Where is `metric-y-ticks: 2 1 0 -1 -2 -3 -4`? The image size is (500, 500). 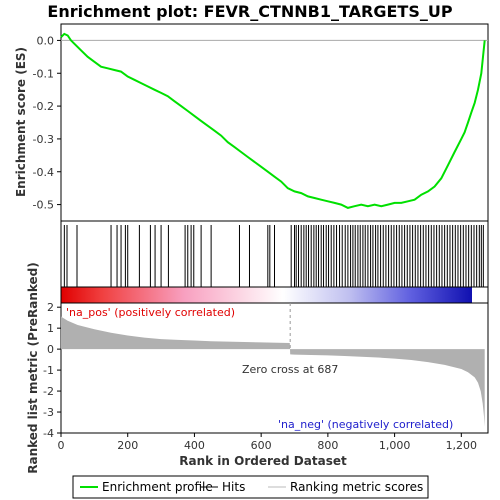 metric-y-ticks: 2 1 0 -1 -2 -3 -4 is located at coordinates (52, 370).